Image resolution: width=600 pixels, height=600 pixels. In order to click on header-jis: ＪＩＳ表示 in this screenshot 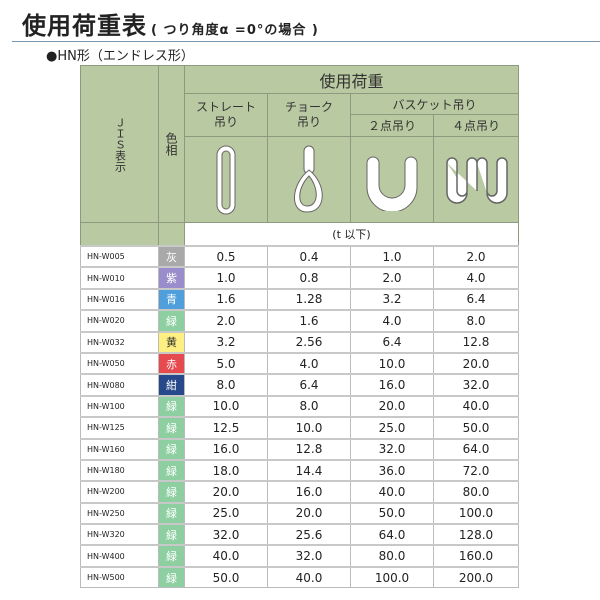, I will do `click(119, 144)`.